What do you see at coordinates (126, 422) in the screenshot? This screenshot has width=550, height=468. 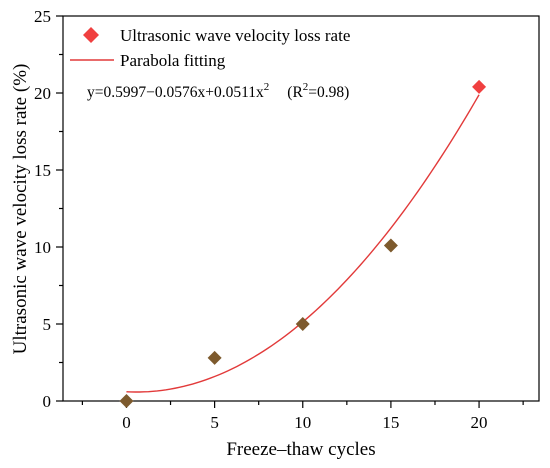 I see `x-tick-label: 0` at bounding box center [126, 422].